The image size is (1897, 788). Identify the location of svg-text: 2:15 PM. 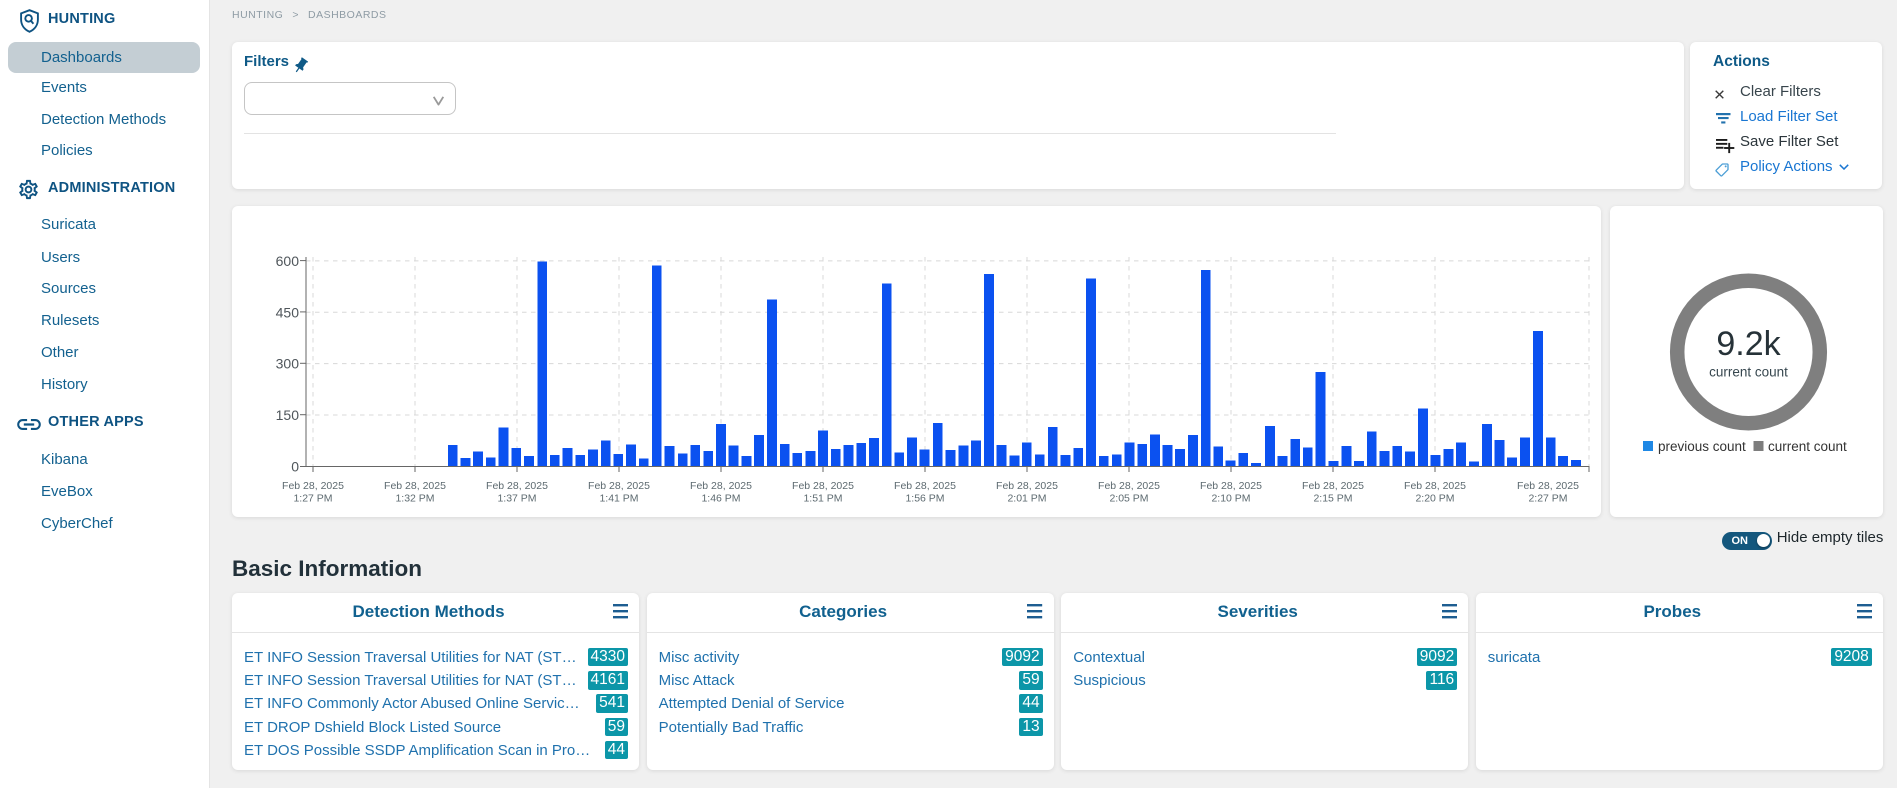
(1332, 499).